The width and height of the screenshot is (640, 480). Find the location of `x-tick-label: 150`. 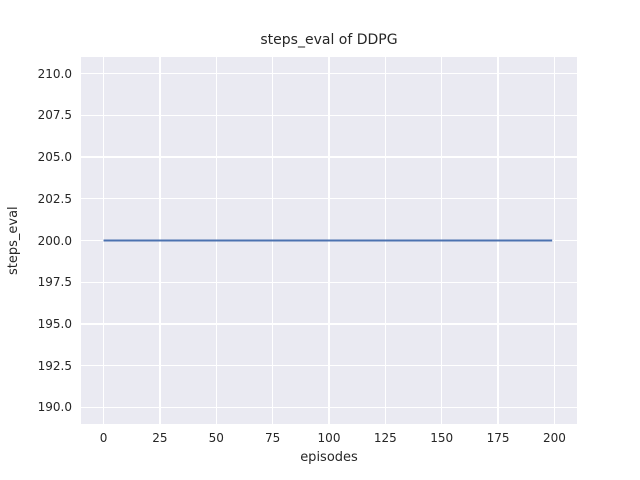

x-tick-label: 150 is located at coordinates (442, 438).